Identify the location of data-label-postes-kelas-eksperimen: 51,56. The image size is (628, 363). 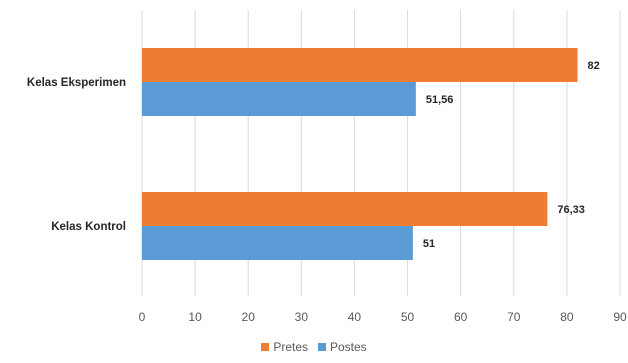
(440, 100).